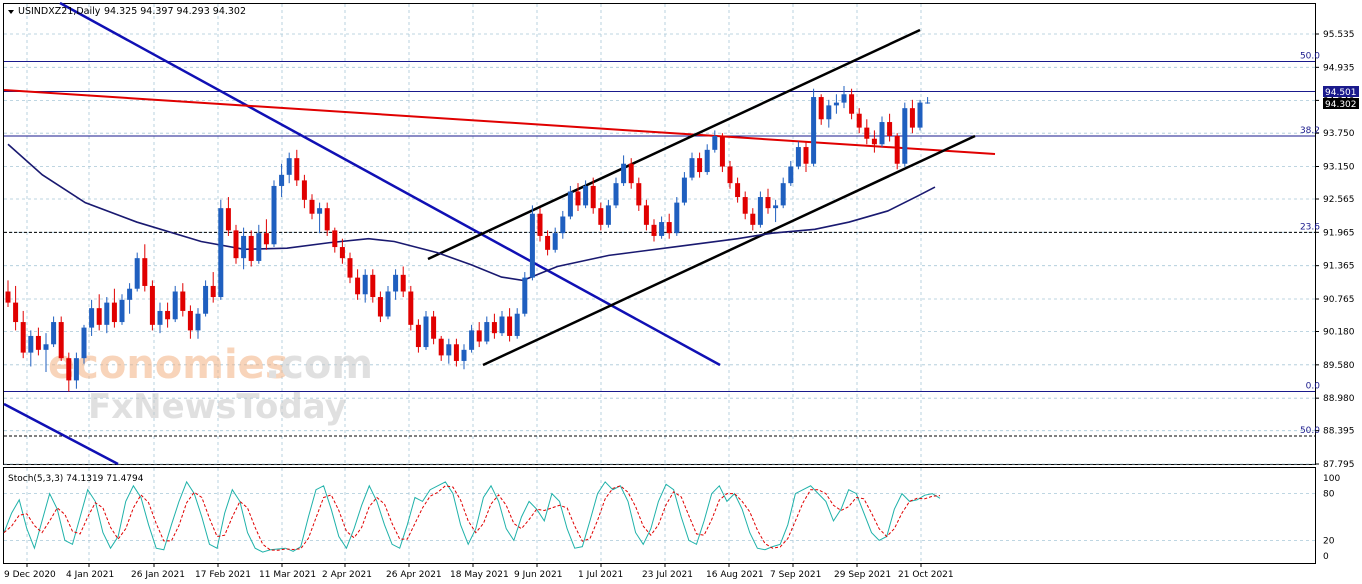 Image resolution: width=1362 pixels, height=584 pixels. I want to click on svg-text: economies, so click(168, 365).